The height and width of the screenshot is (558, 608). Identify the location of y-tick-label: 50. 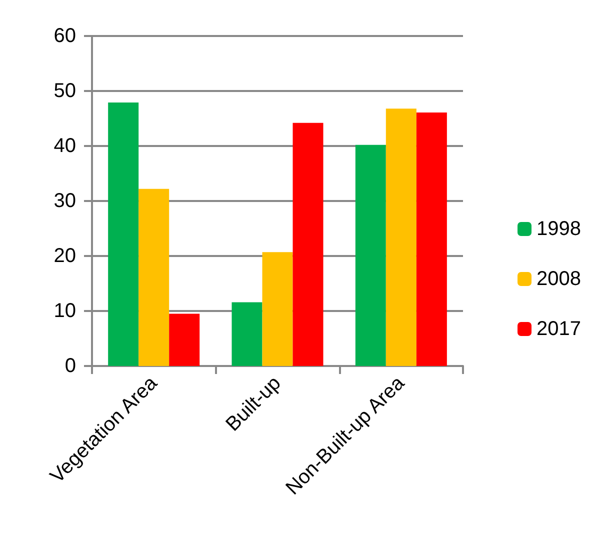
(65, 91).